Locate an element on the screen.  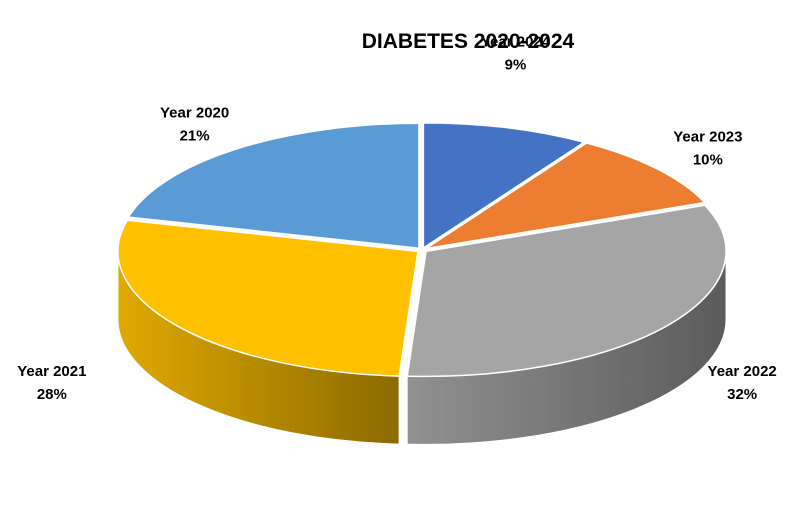
chart-title: DIABETES 2020-2024 is located at coordinates (468, 41).